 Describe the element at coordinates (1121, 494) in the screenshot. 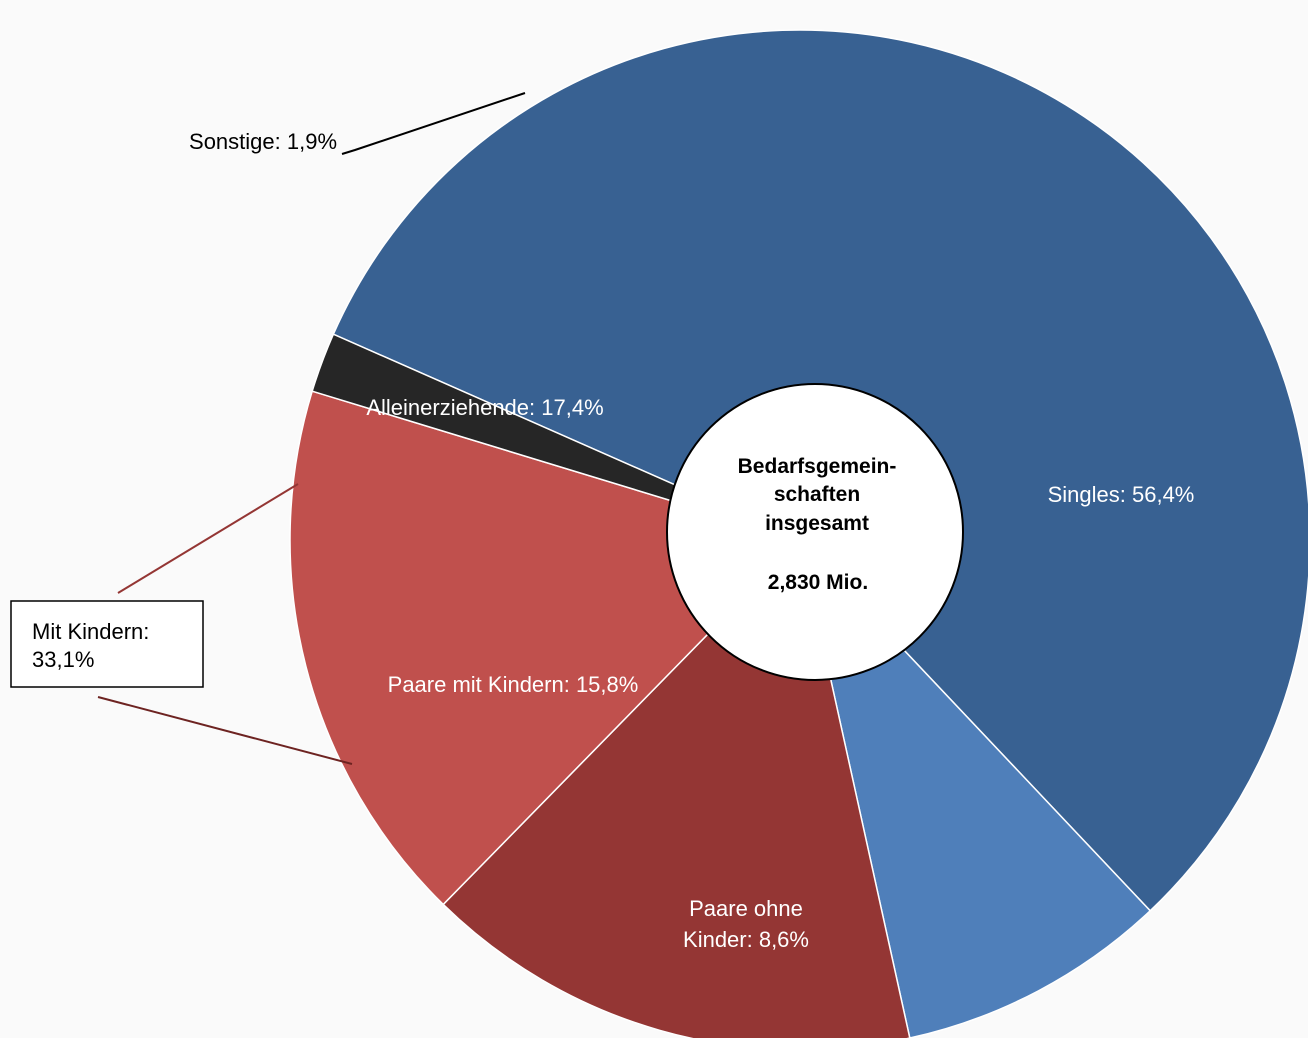

I see `label-singles: Singles: 56,4%` at that location.